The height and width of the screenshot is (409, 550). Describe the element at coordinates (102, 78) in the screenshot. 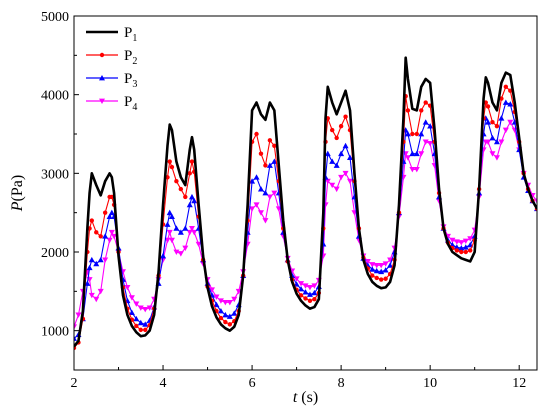

I see `legend-marker-p3` at that location.